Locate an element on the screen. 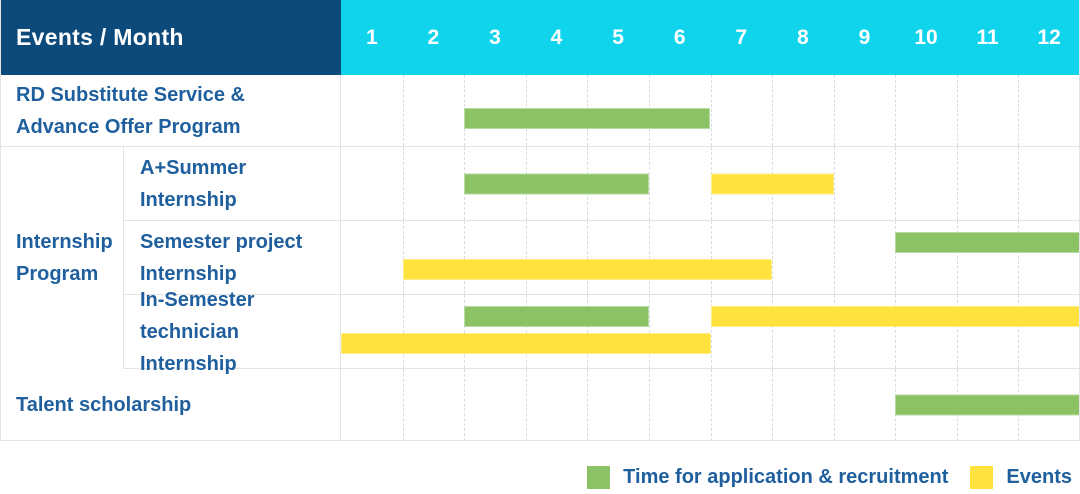  row-talent-scholarship: Talent scholarship is located at coordinates (540, 405).